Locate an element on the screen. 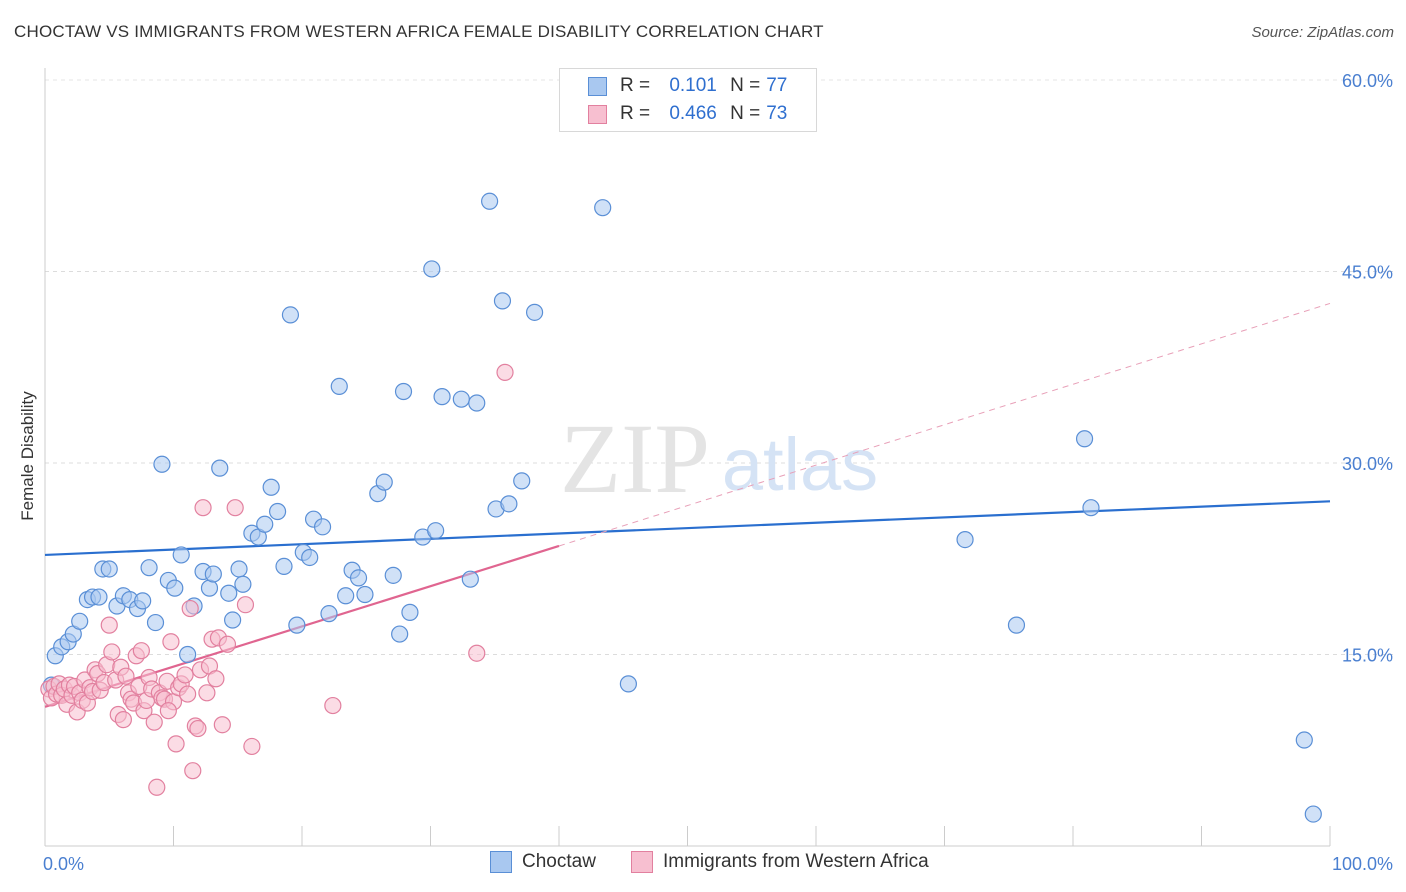 The image size is (1406, 892). legend-r-value: 0.466 is located at coordinates (693, 113).